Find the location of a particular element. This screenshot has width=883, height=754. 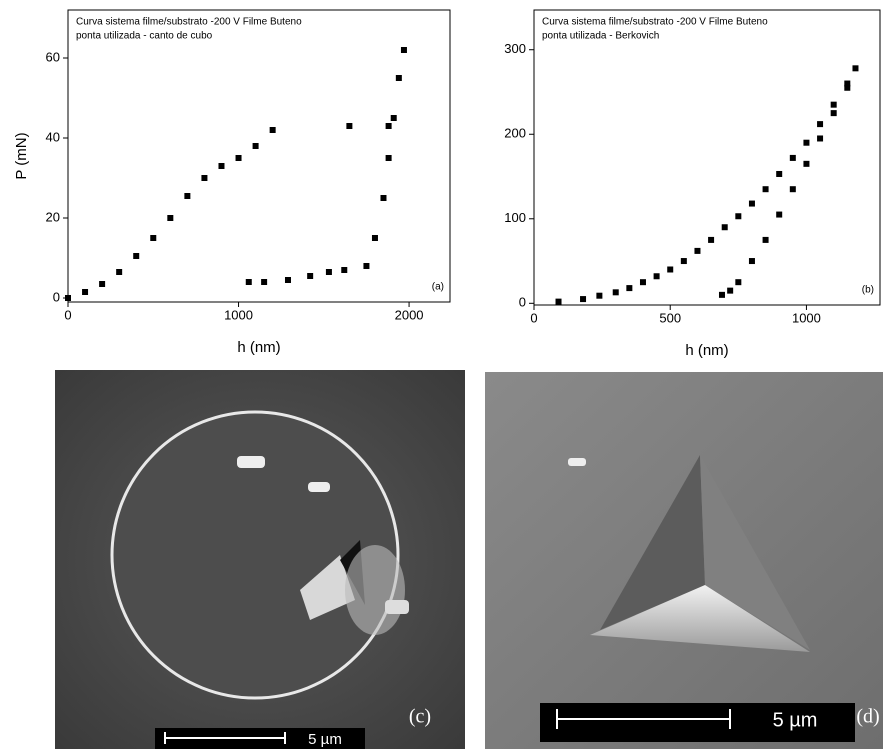

y-tick-label: 60 is located at coordinates (53, 56).